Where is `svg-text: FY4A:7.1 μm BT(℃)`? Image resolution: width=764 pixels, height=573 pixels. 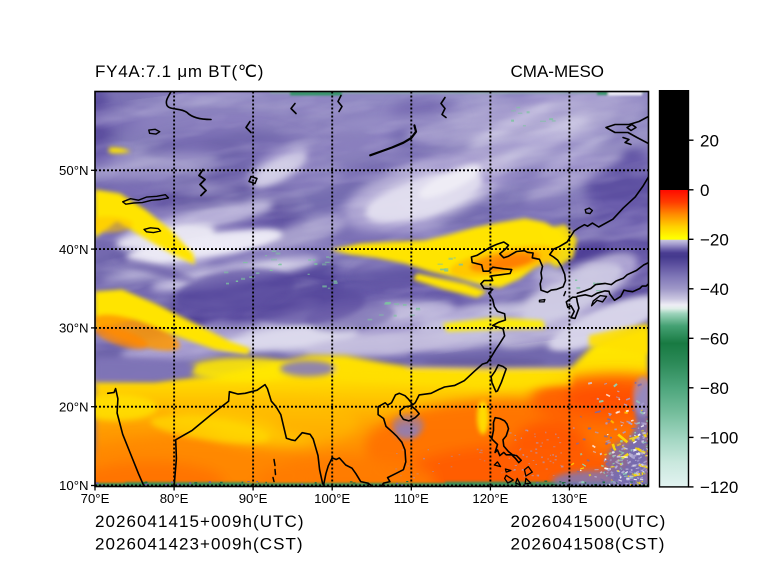
svg-text: FY4A:7.1 μm BT(℃) is located at coordinates (179, 71).